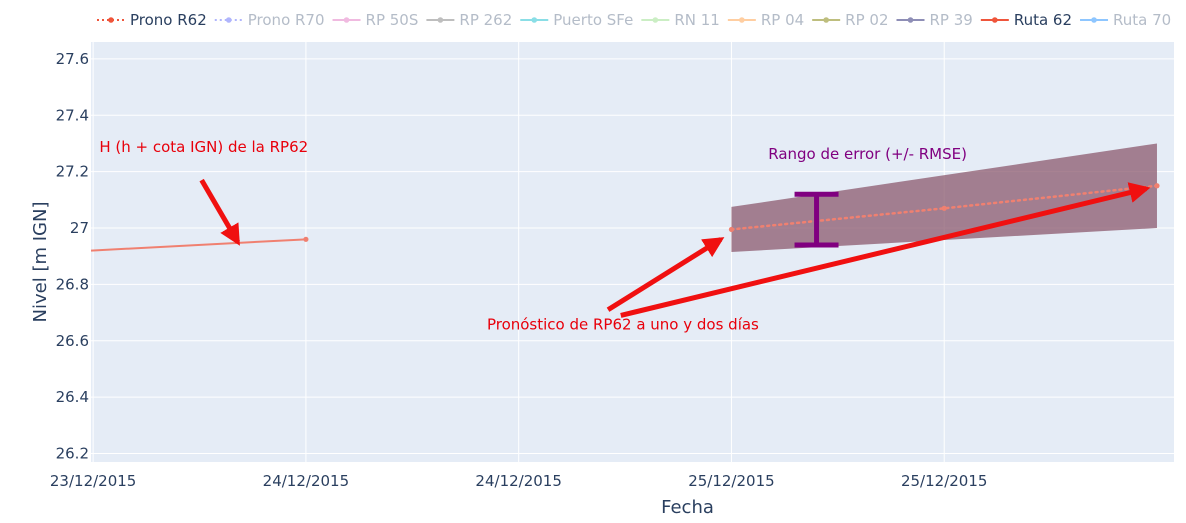 The height and width of the screenshot is (523, 1186). I want to click on legend-label: RP 39, so click(951, 20).